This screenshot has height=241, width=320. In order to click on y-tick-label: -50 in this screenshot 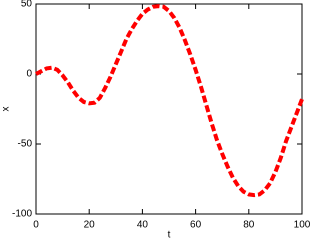, I will do `click(25, 144)`.